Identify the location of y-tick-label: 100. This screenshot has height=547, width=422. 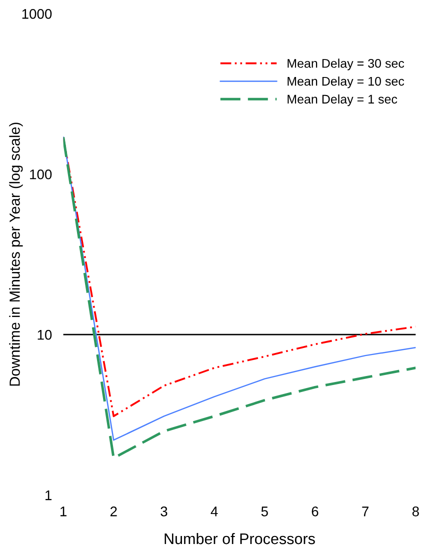
(41, 174).